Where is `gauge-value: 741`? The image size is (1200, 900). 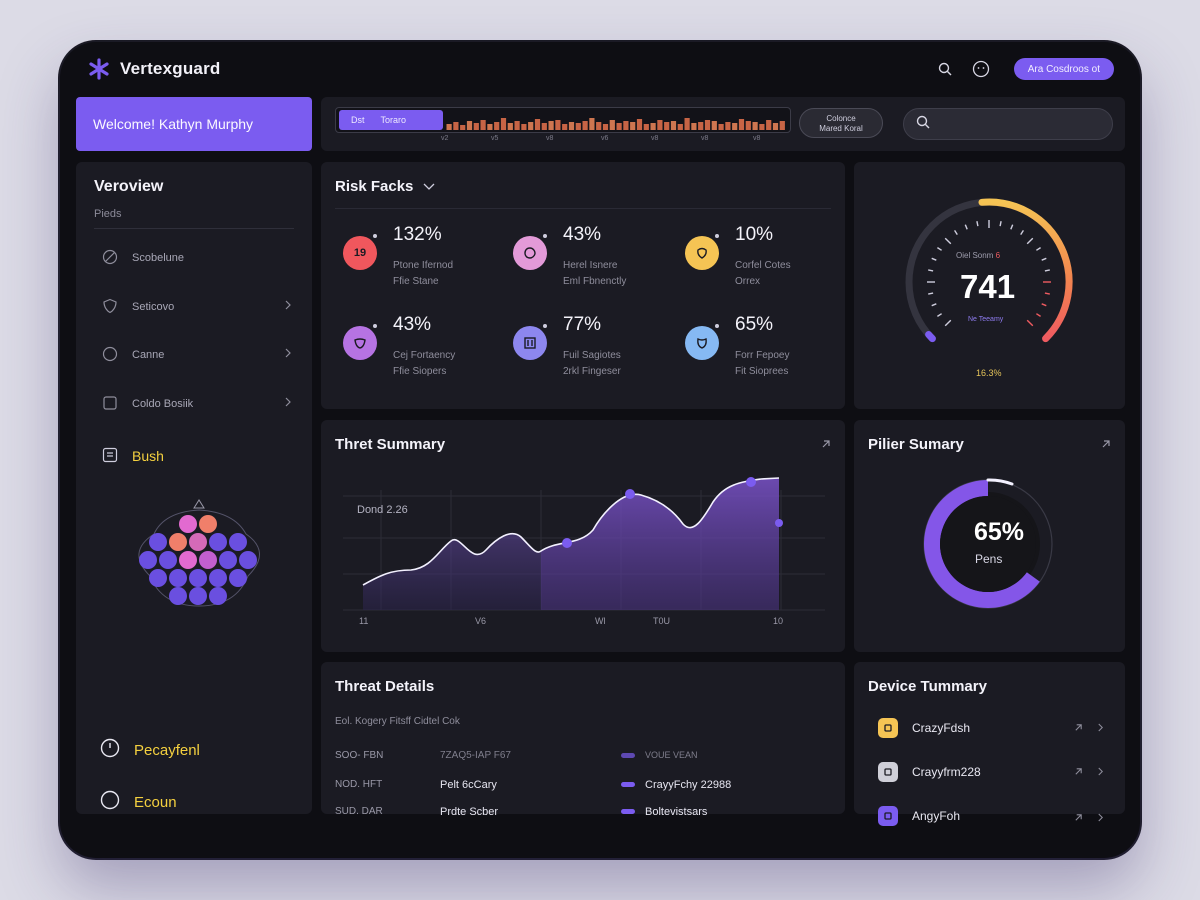
gauge-value: 741 is located at coordinates (988, 286).